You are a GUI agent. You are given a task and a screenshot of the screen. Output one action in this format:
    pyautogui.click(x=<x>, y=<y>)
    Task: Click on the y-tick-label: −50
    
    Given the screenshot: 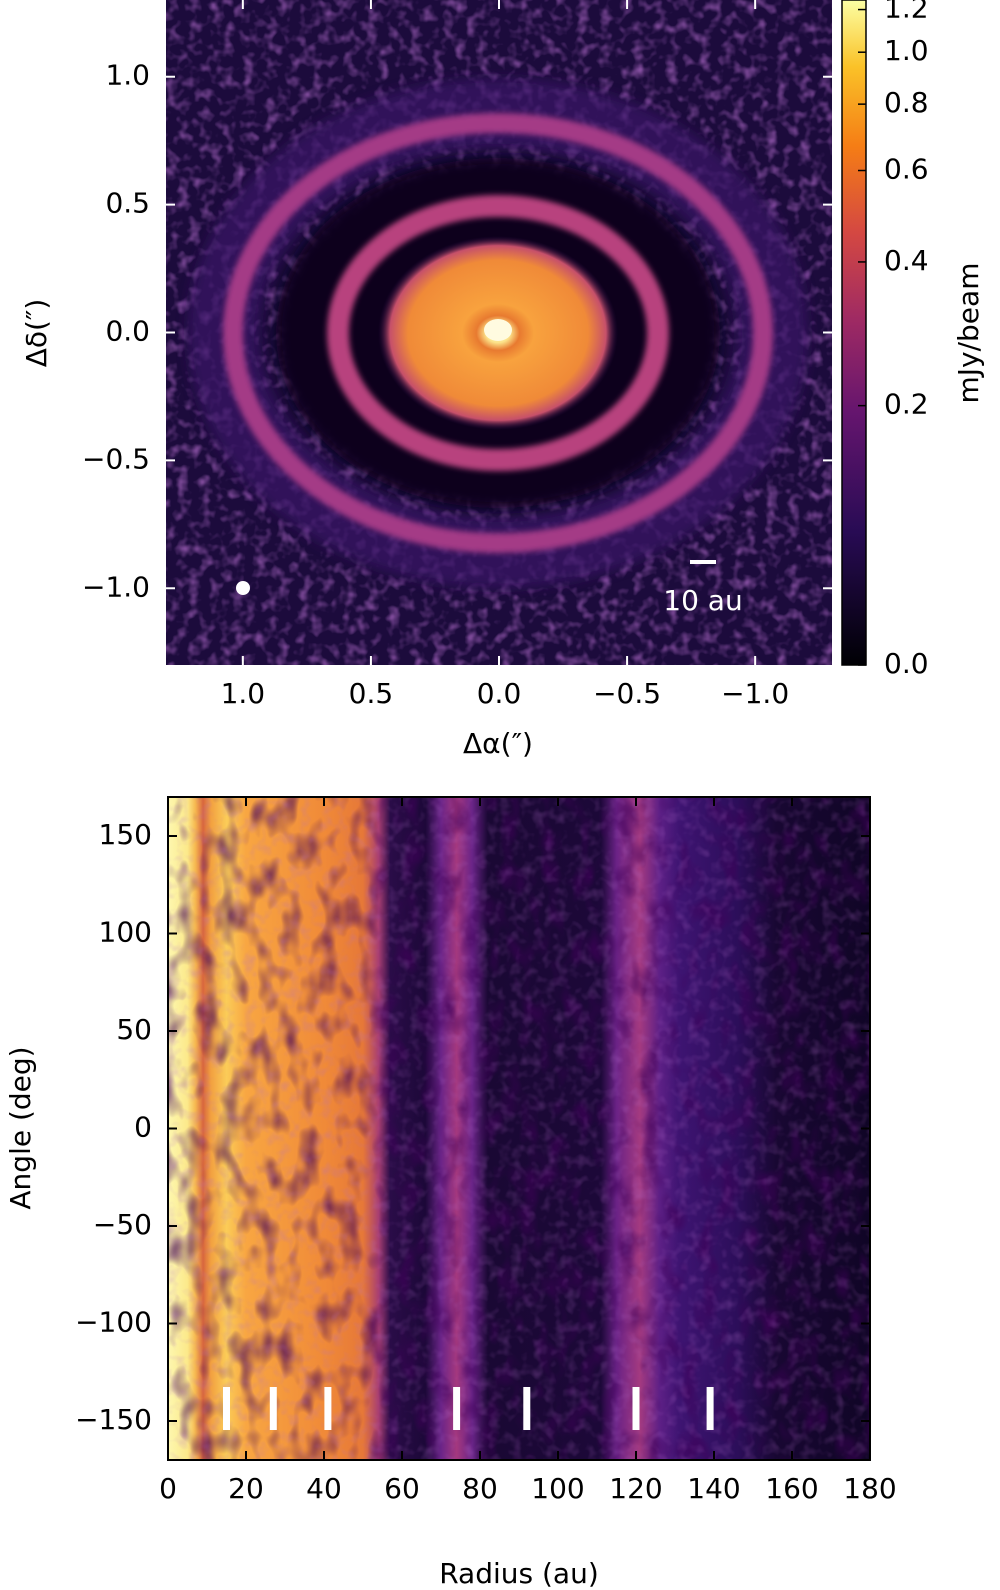 What is the action you would take?
    pyautogui.click(x=122, y=1224)
    